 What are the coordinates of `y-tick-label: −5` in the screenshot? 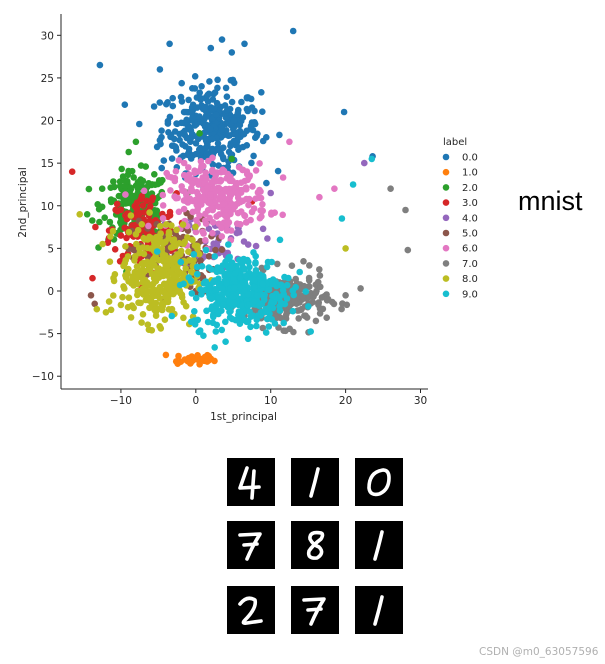 It's located at (46, 335).